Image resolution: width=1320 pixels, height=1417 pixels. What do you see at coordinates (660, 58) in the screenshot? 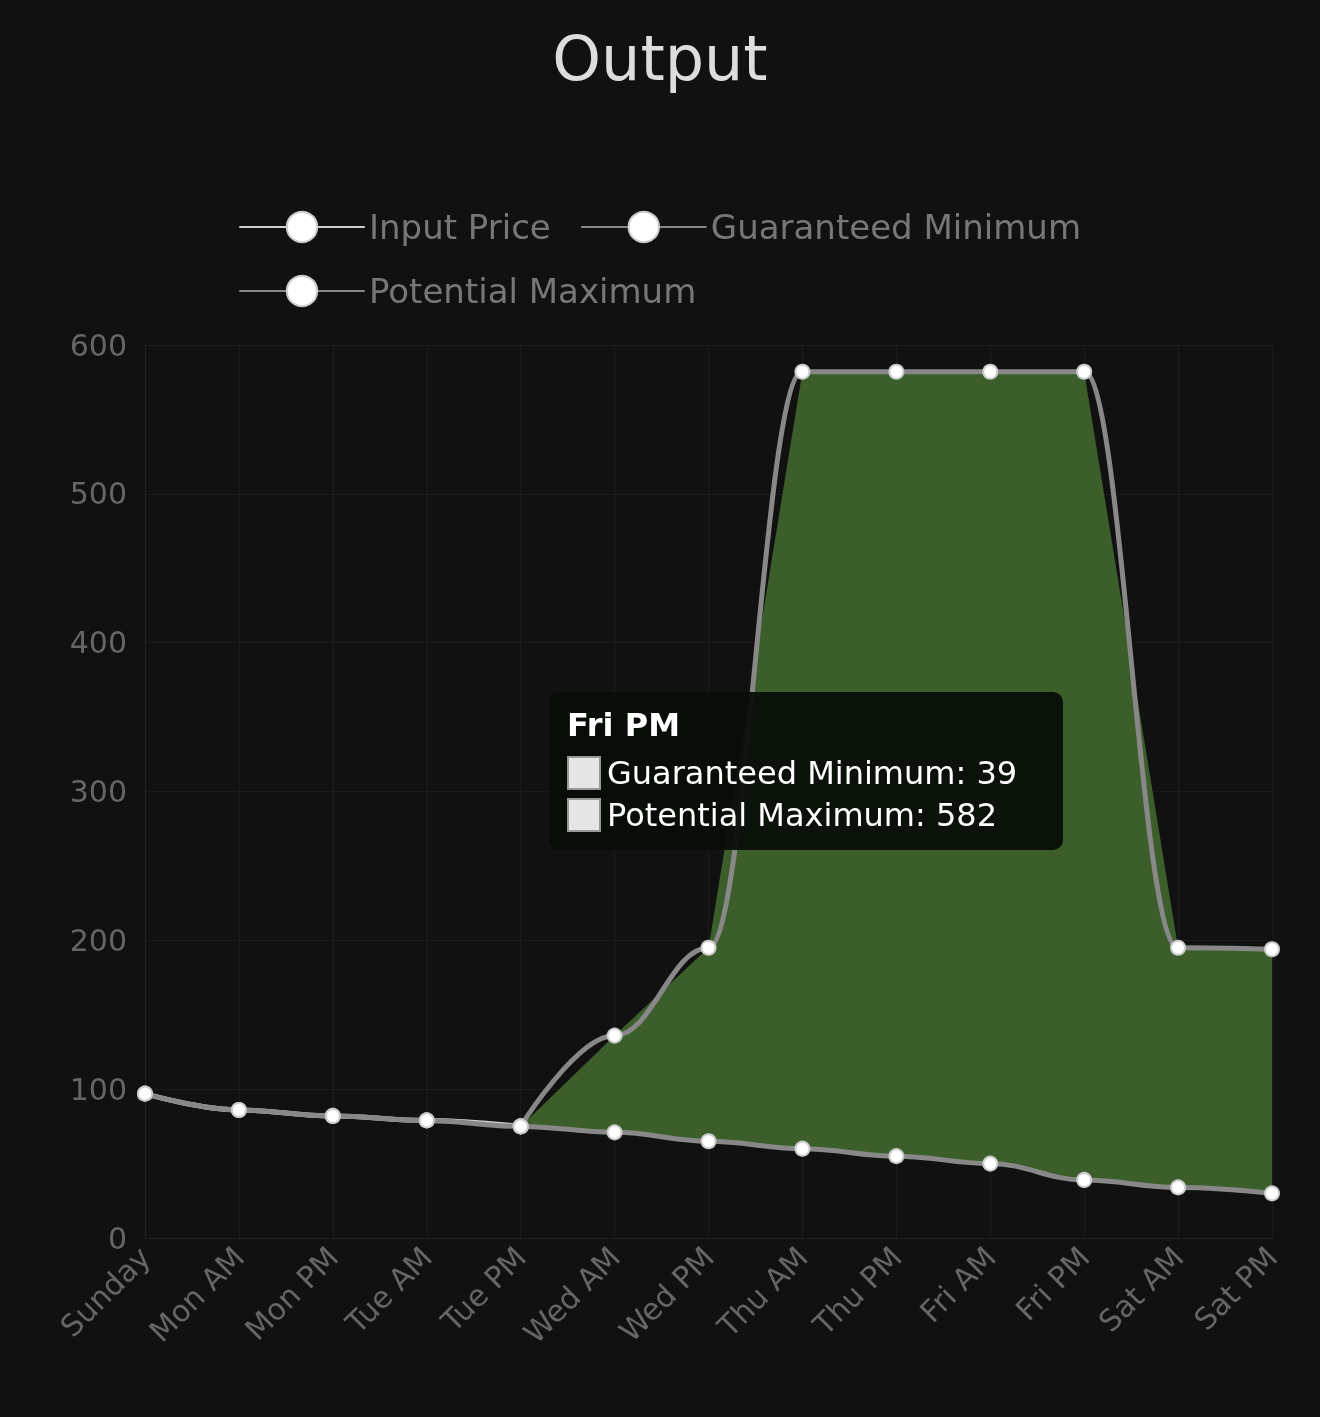
I see `chart-title: Output` at bounding box center [660, 58].